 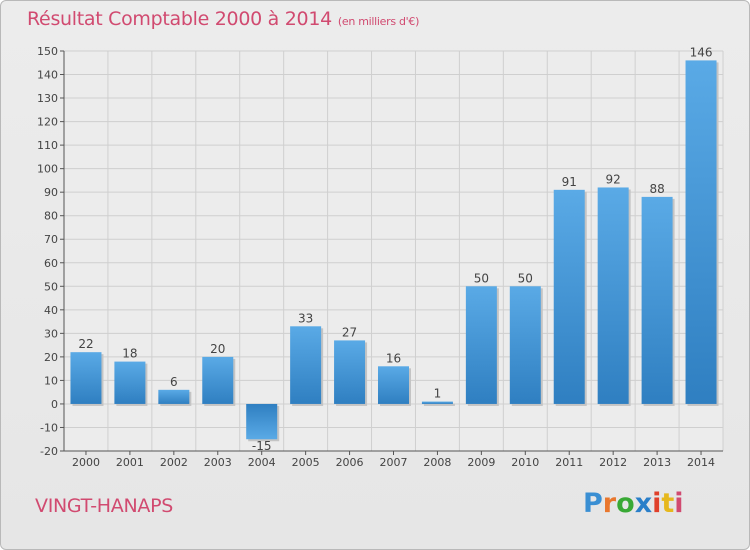 I want to click on x-tick-label: 2010, so click(x=525, y=462).